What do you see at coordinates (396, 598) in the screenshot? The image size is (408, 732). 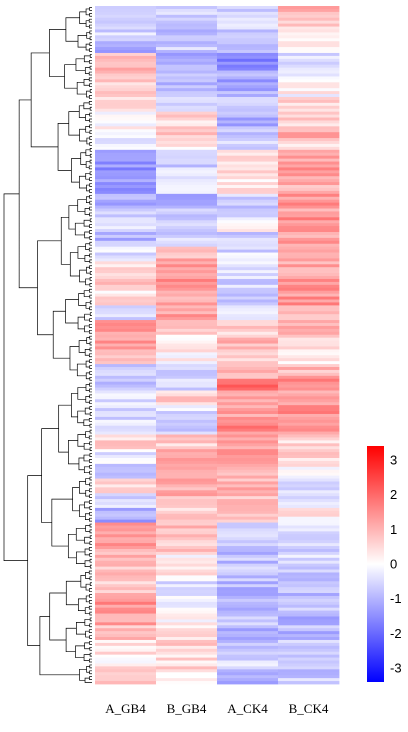 I see `colorbar-tick-label: -1` at bounding box center [396, 598].